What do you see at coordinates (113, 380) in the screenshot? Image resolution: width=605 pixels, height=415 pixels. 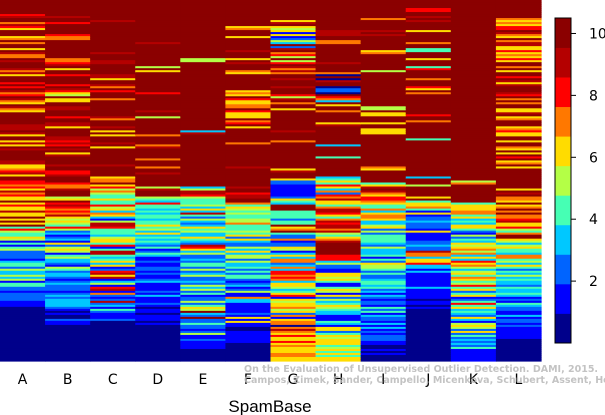 I see `x-tick-label: C` at bounding box center [113, 380].